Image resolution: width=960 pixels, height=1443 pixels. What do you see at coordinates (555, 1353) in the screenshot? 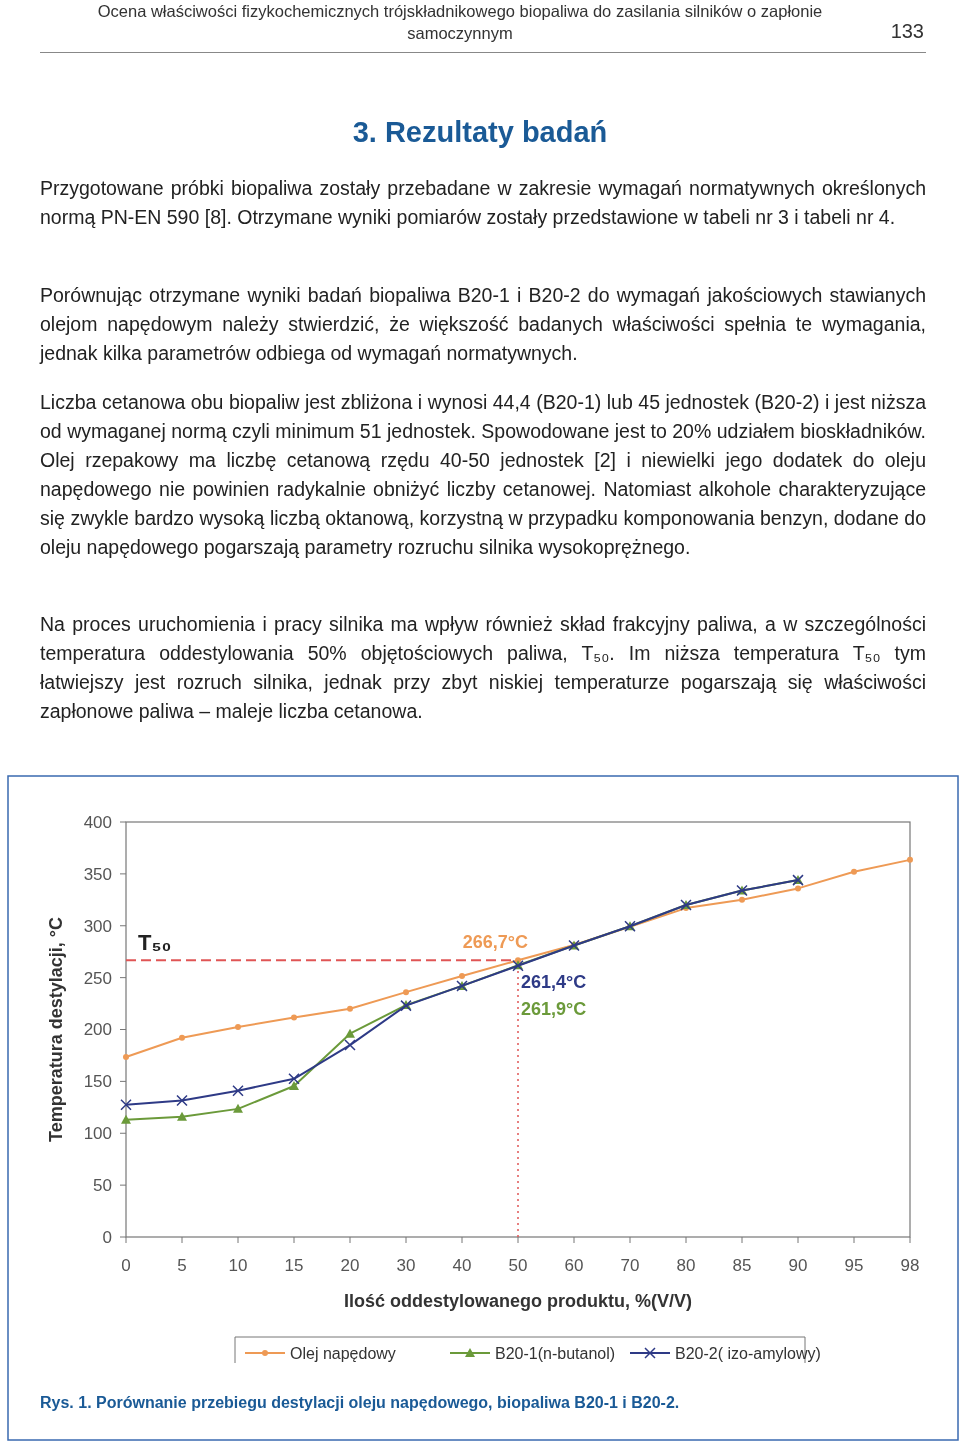
I see `legend-label: B20-1(n-butanol)` at bounding box center [555, 1353].